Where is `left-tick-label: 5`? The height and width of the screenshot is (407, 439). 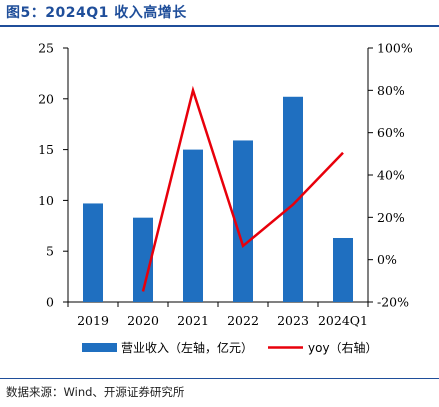
left-tick-label: 5 is located at coordinates (50, 251).